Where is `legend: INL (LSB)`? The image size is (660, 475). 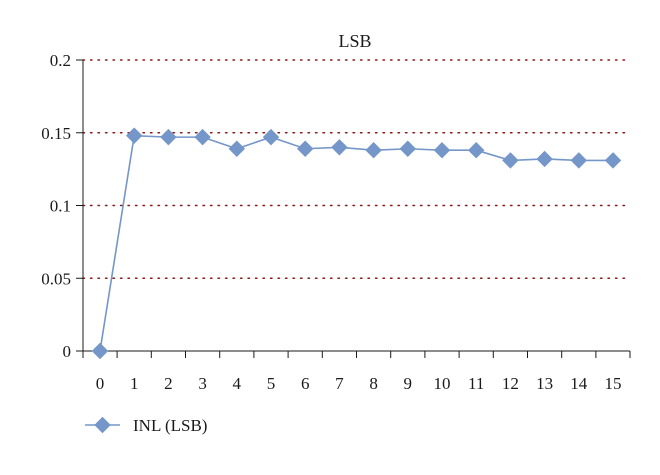
legend: INL (LSB) is located at coordinates (146, 425).